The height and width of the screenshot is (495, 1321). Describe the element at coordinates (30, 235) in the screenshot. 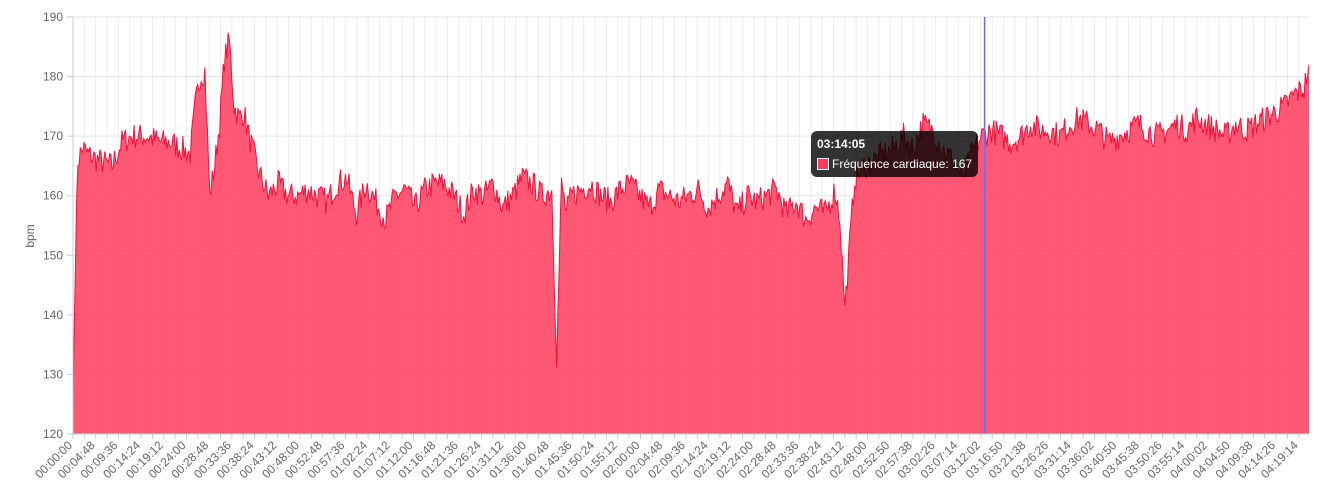

I see `y-axis-label: bpm` at that location.